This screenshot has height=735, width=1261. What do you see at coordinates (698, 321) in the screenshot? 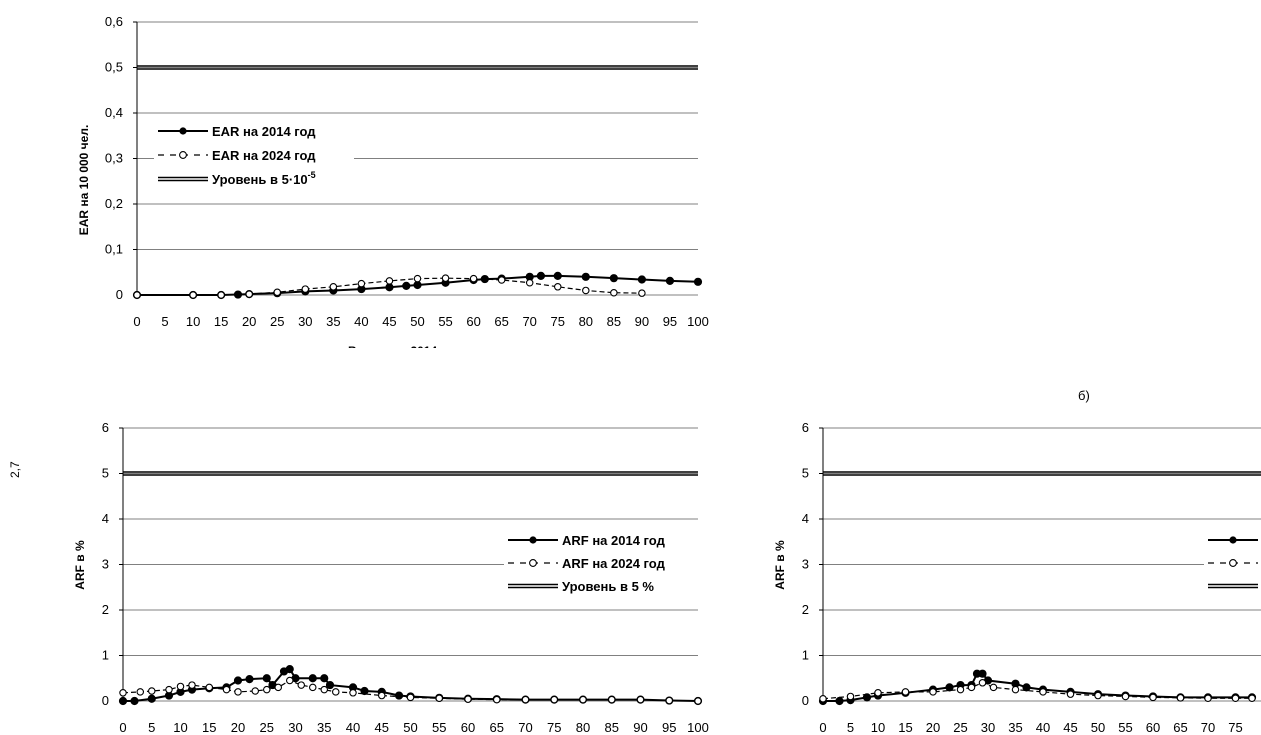
I see `ear-xtick-20: 100` at bounding box center [698, 321].